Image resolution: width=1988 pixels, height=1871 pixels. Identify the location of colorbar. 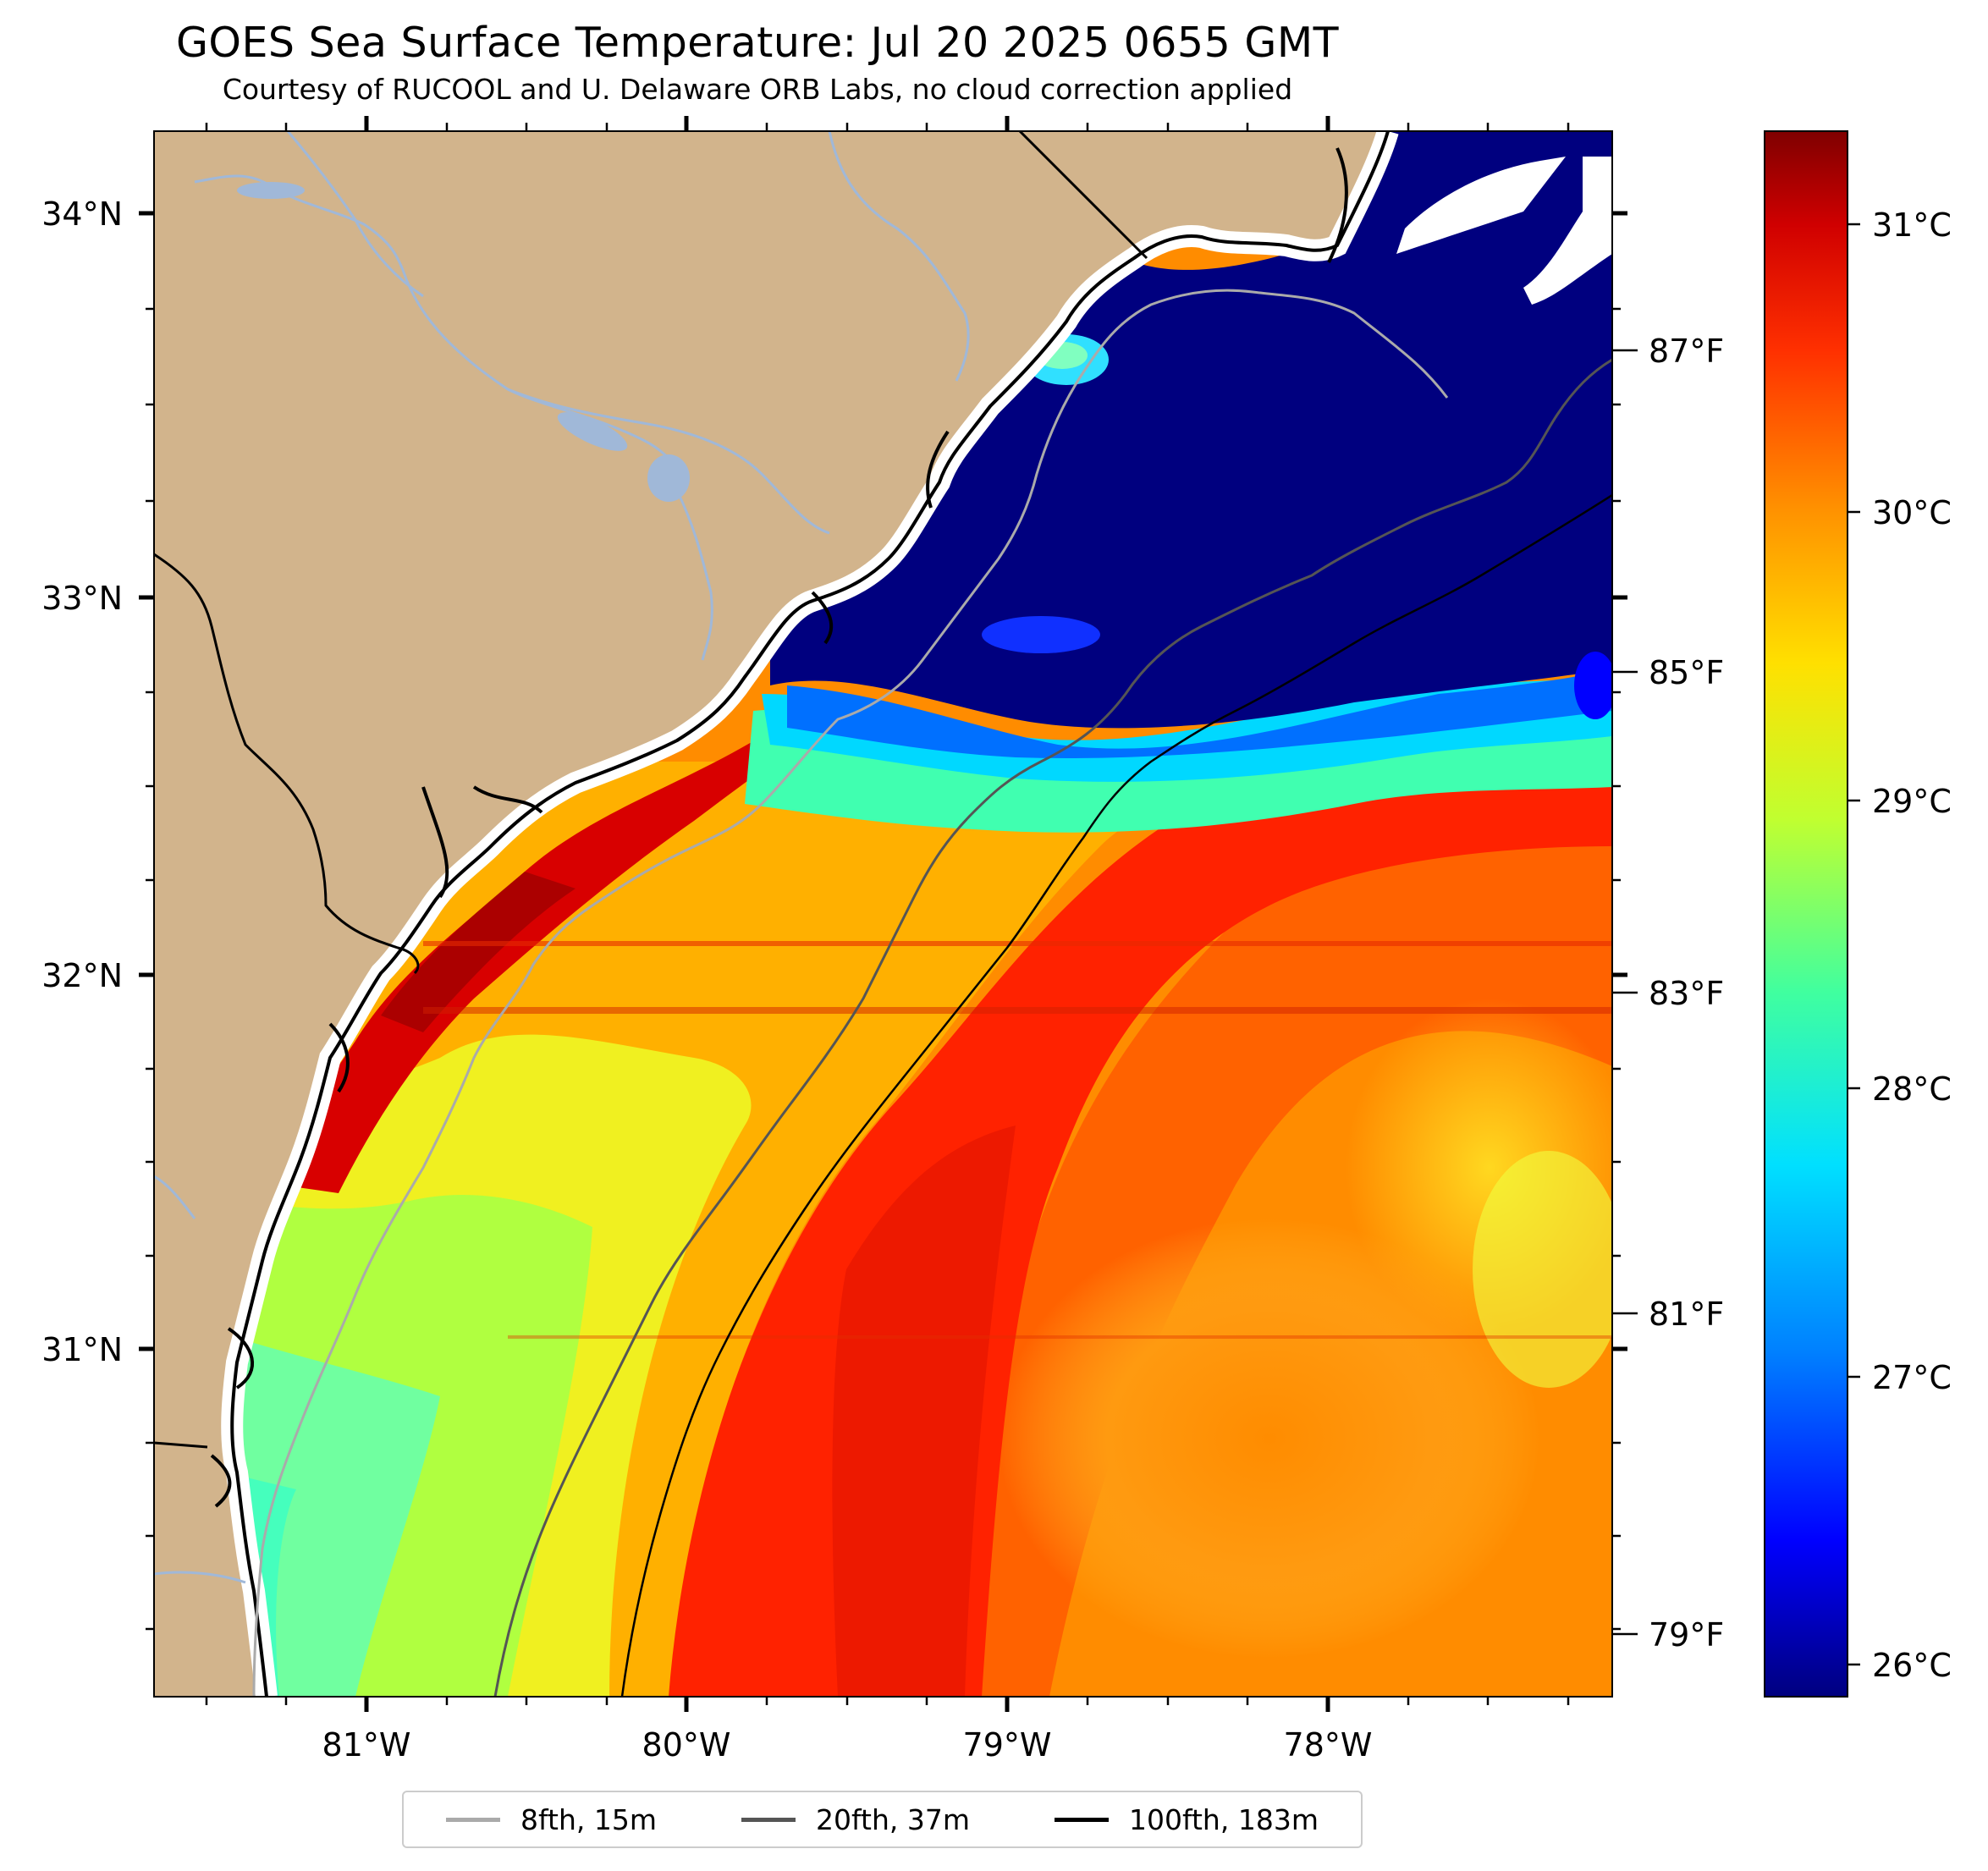
(1806, 914).